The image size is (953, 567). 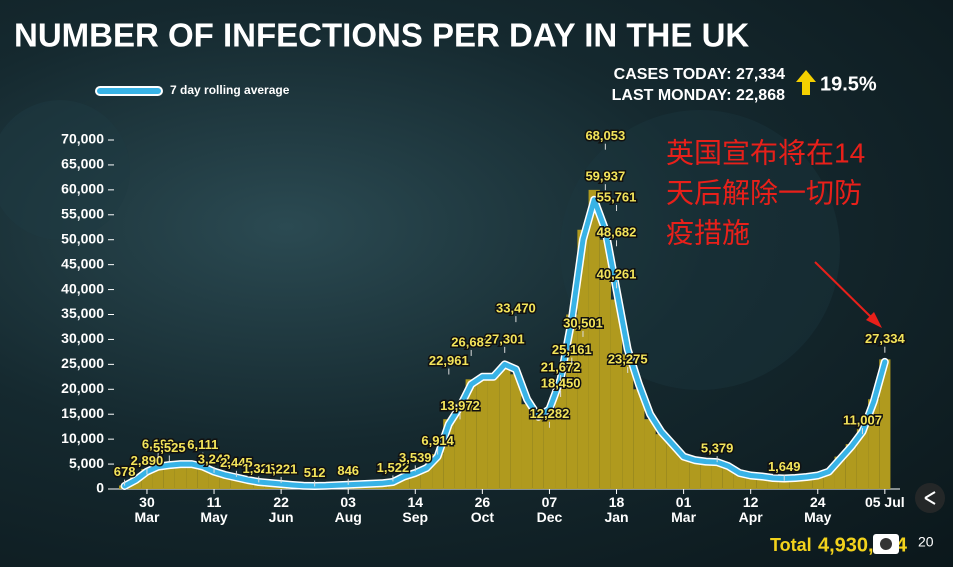 What do you see at coordinates (926, 542) in the screenshot?
I see `share-count: 20` at bounding box center [926, 542].